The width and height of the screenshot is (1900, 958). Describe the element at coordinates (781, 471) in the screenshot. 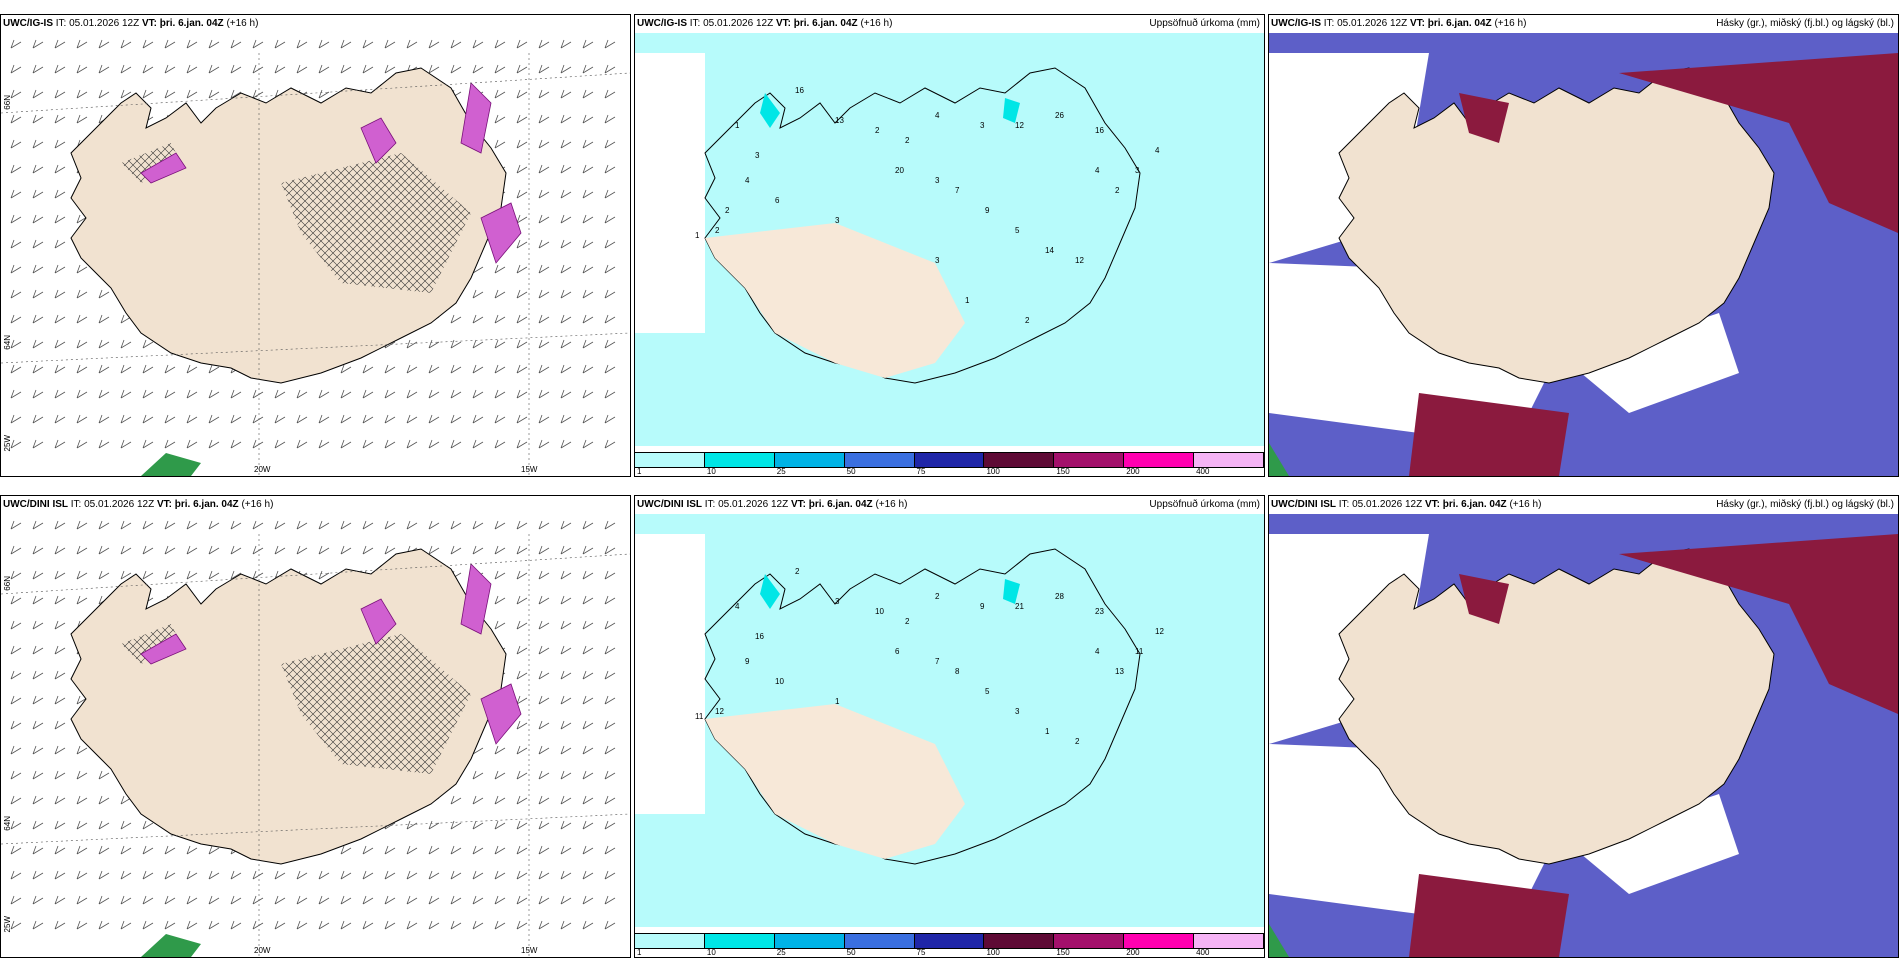

I see `legend-label: 25` at that location.